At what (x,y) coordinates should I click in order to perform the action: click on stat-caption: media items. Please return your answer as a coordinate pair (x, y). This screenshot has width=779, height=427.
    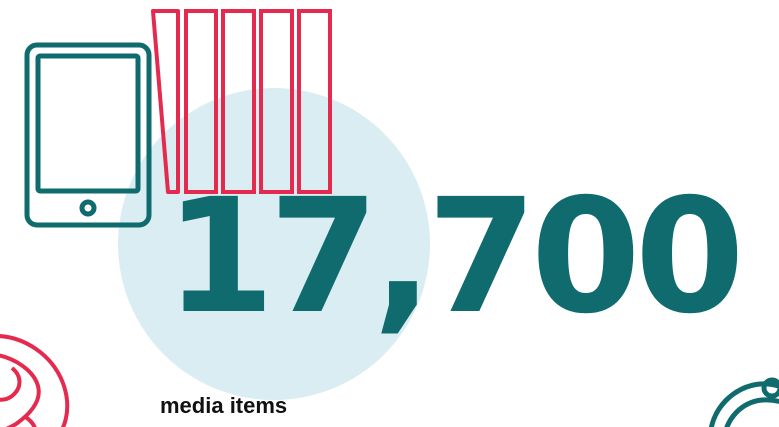
    Looking at the image, I should click on (224, 405).